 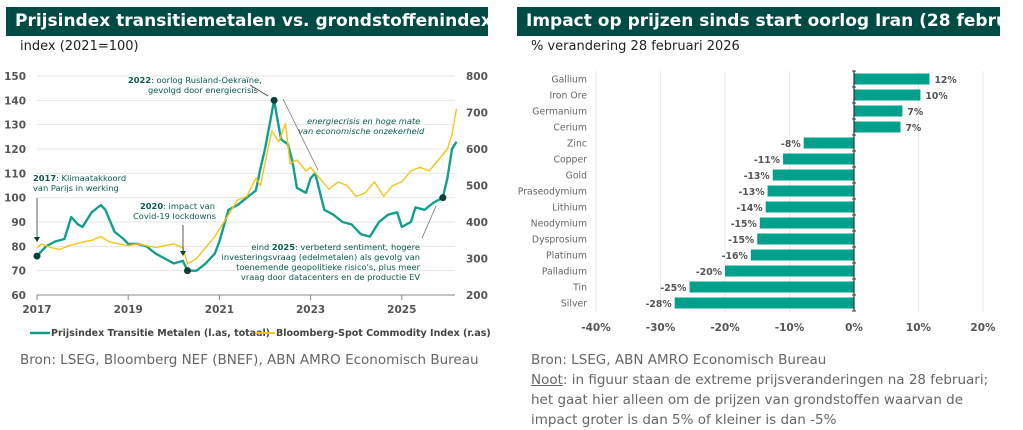 What do you see at coordinates (709, 272) in the screenshot?
I see `data-label: -20%` at bounding box center [709, 272].